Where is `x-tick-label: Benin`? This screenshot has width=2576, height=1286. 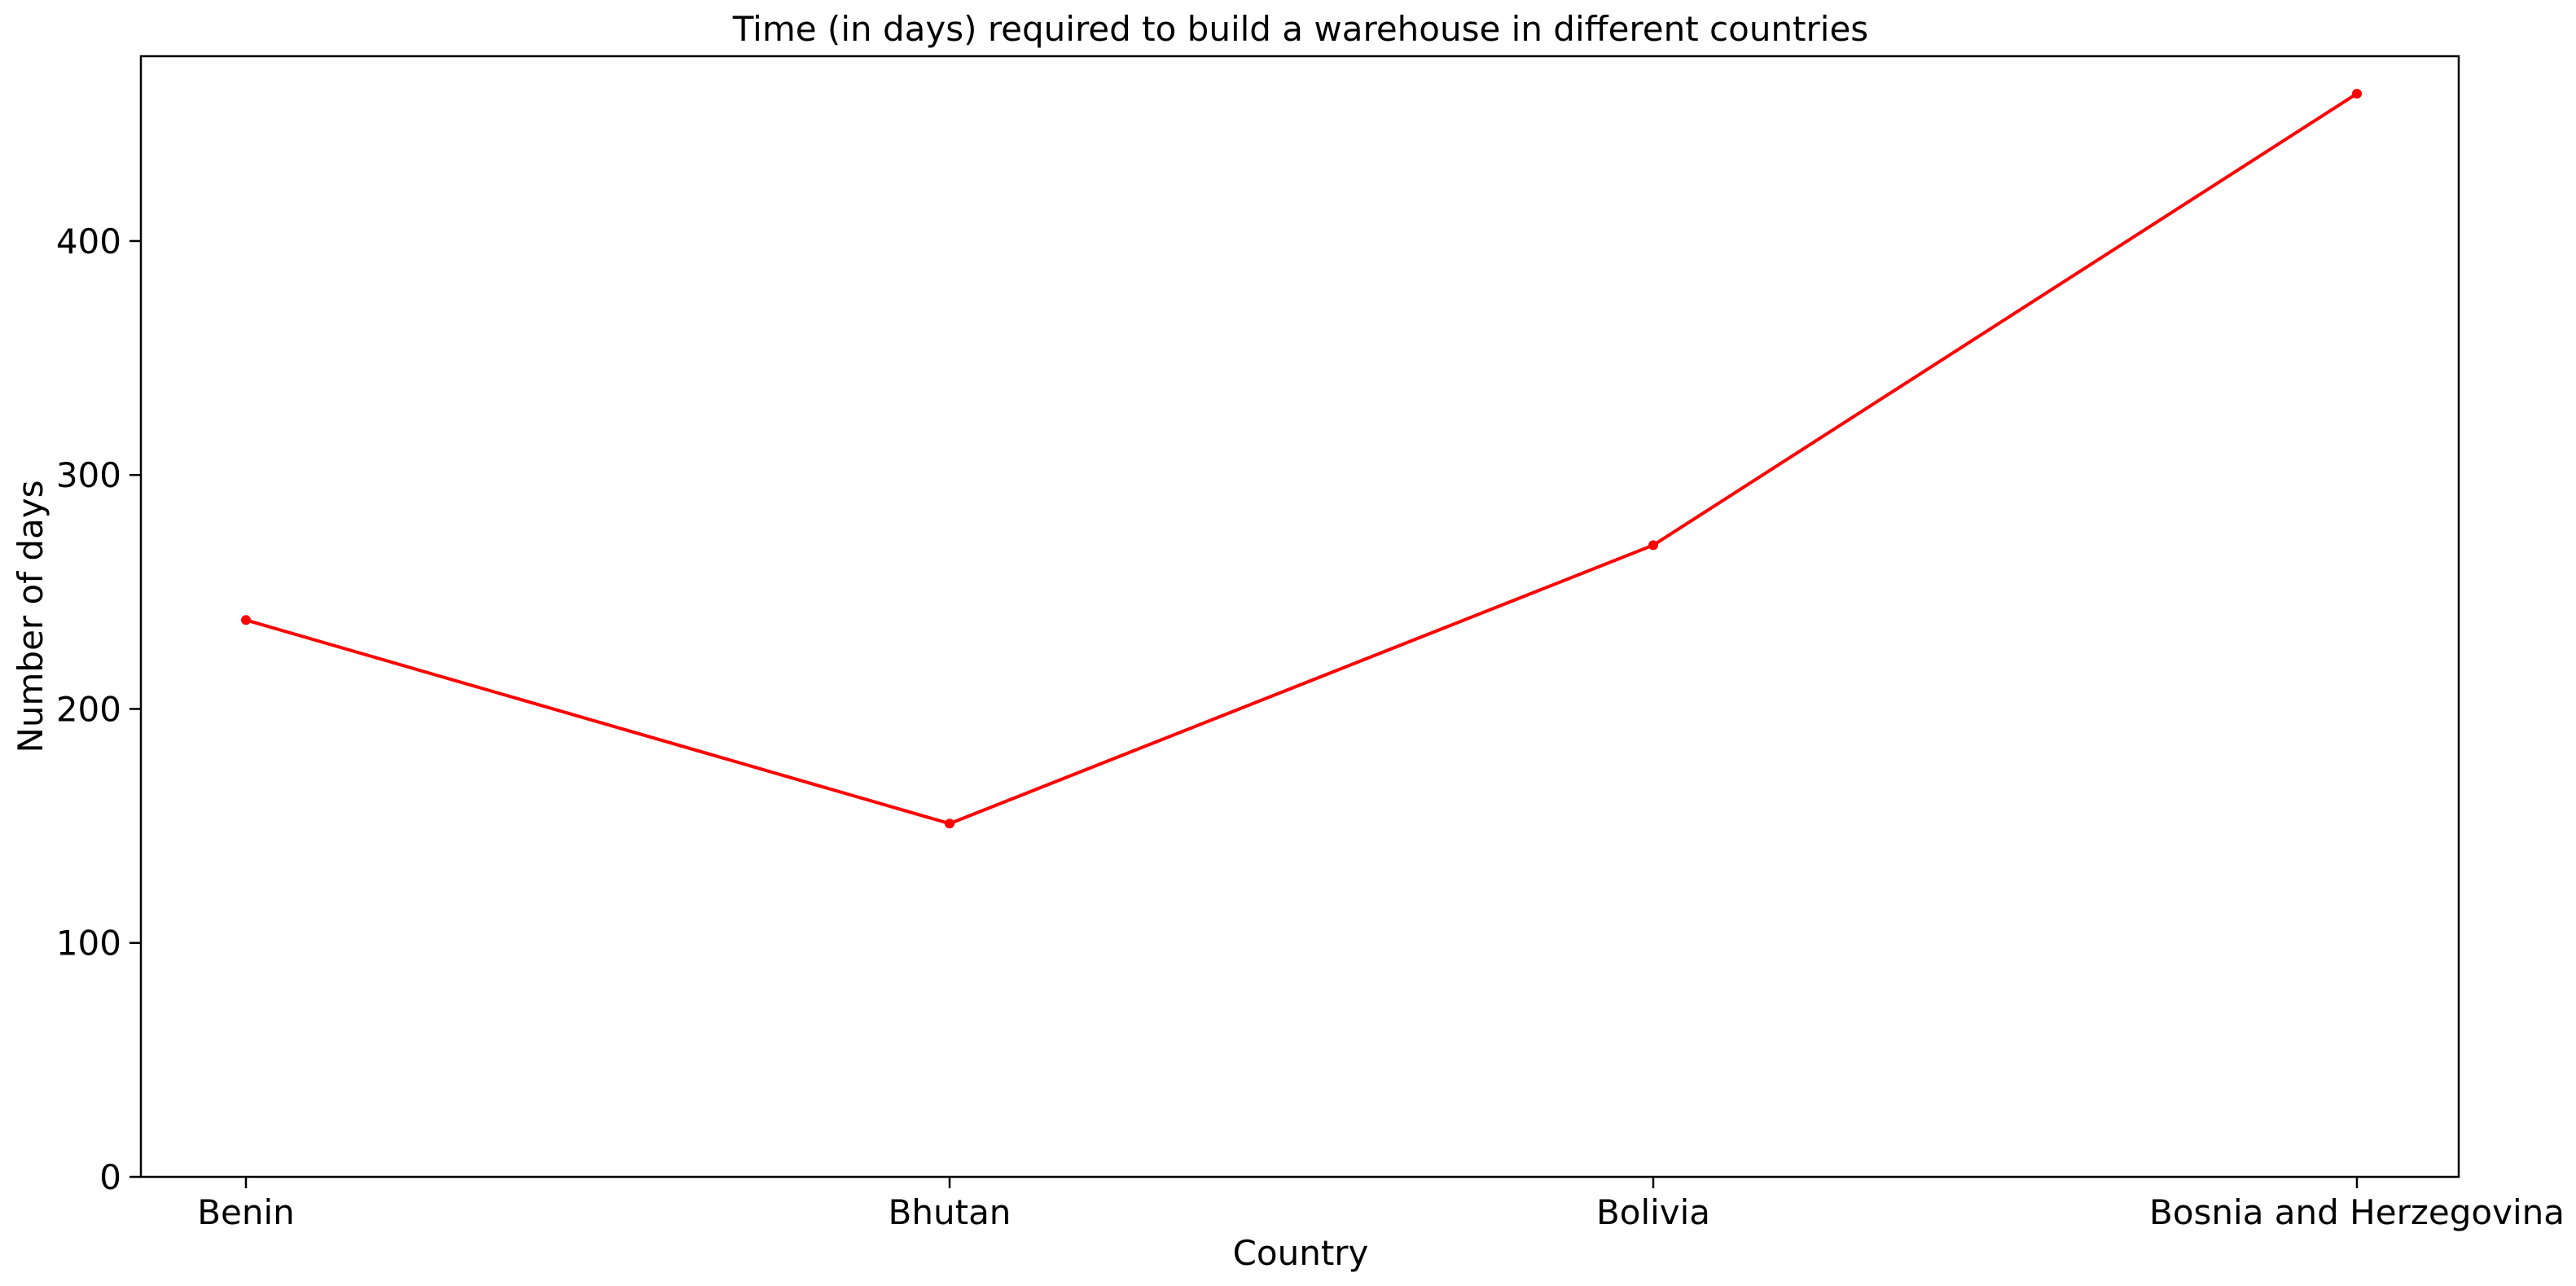
x-tick-label: Benin is located at coordinates (246, 1212).